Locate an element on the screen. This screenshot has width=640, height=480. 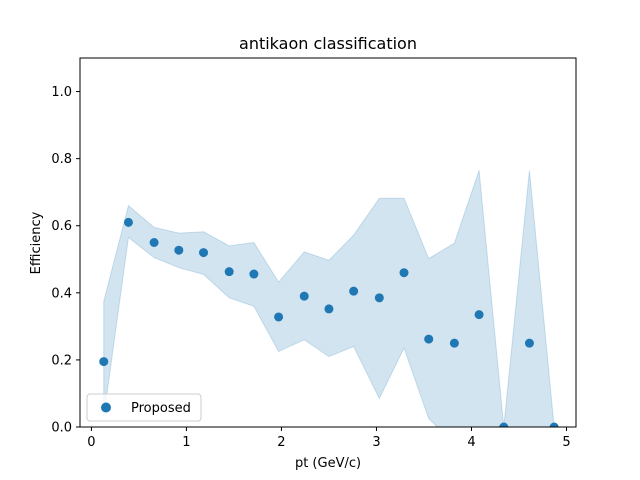
y-axis-ticks: 0.0 0.2 0.4 0.6 0.8 1.0 is located at coordinates (65, 260).